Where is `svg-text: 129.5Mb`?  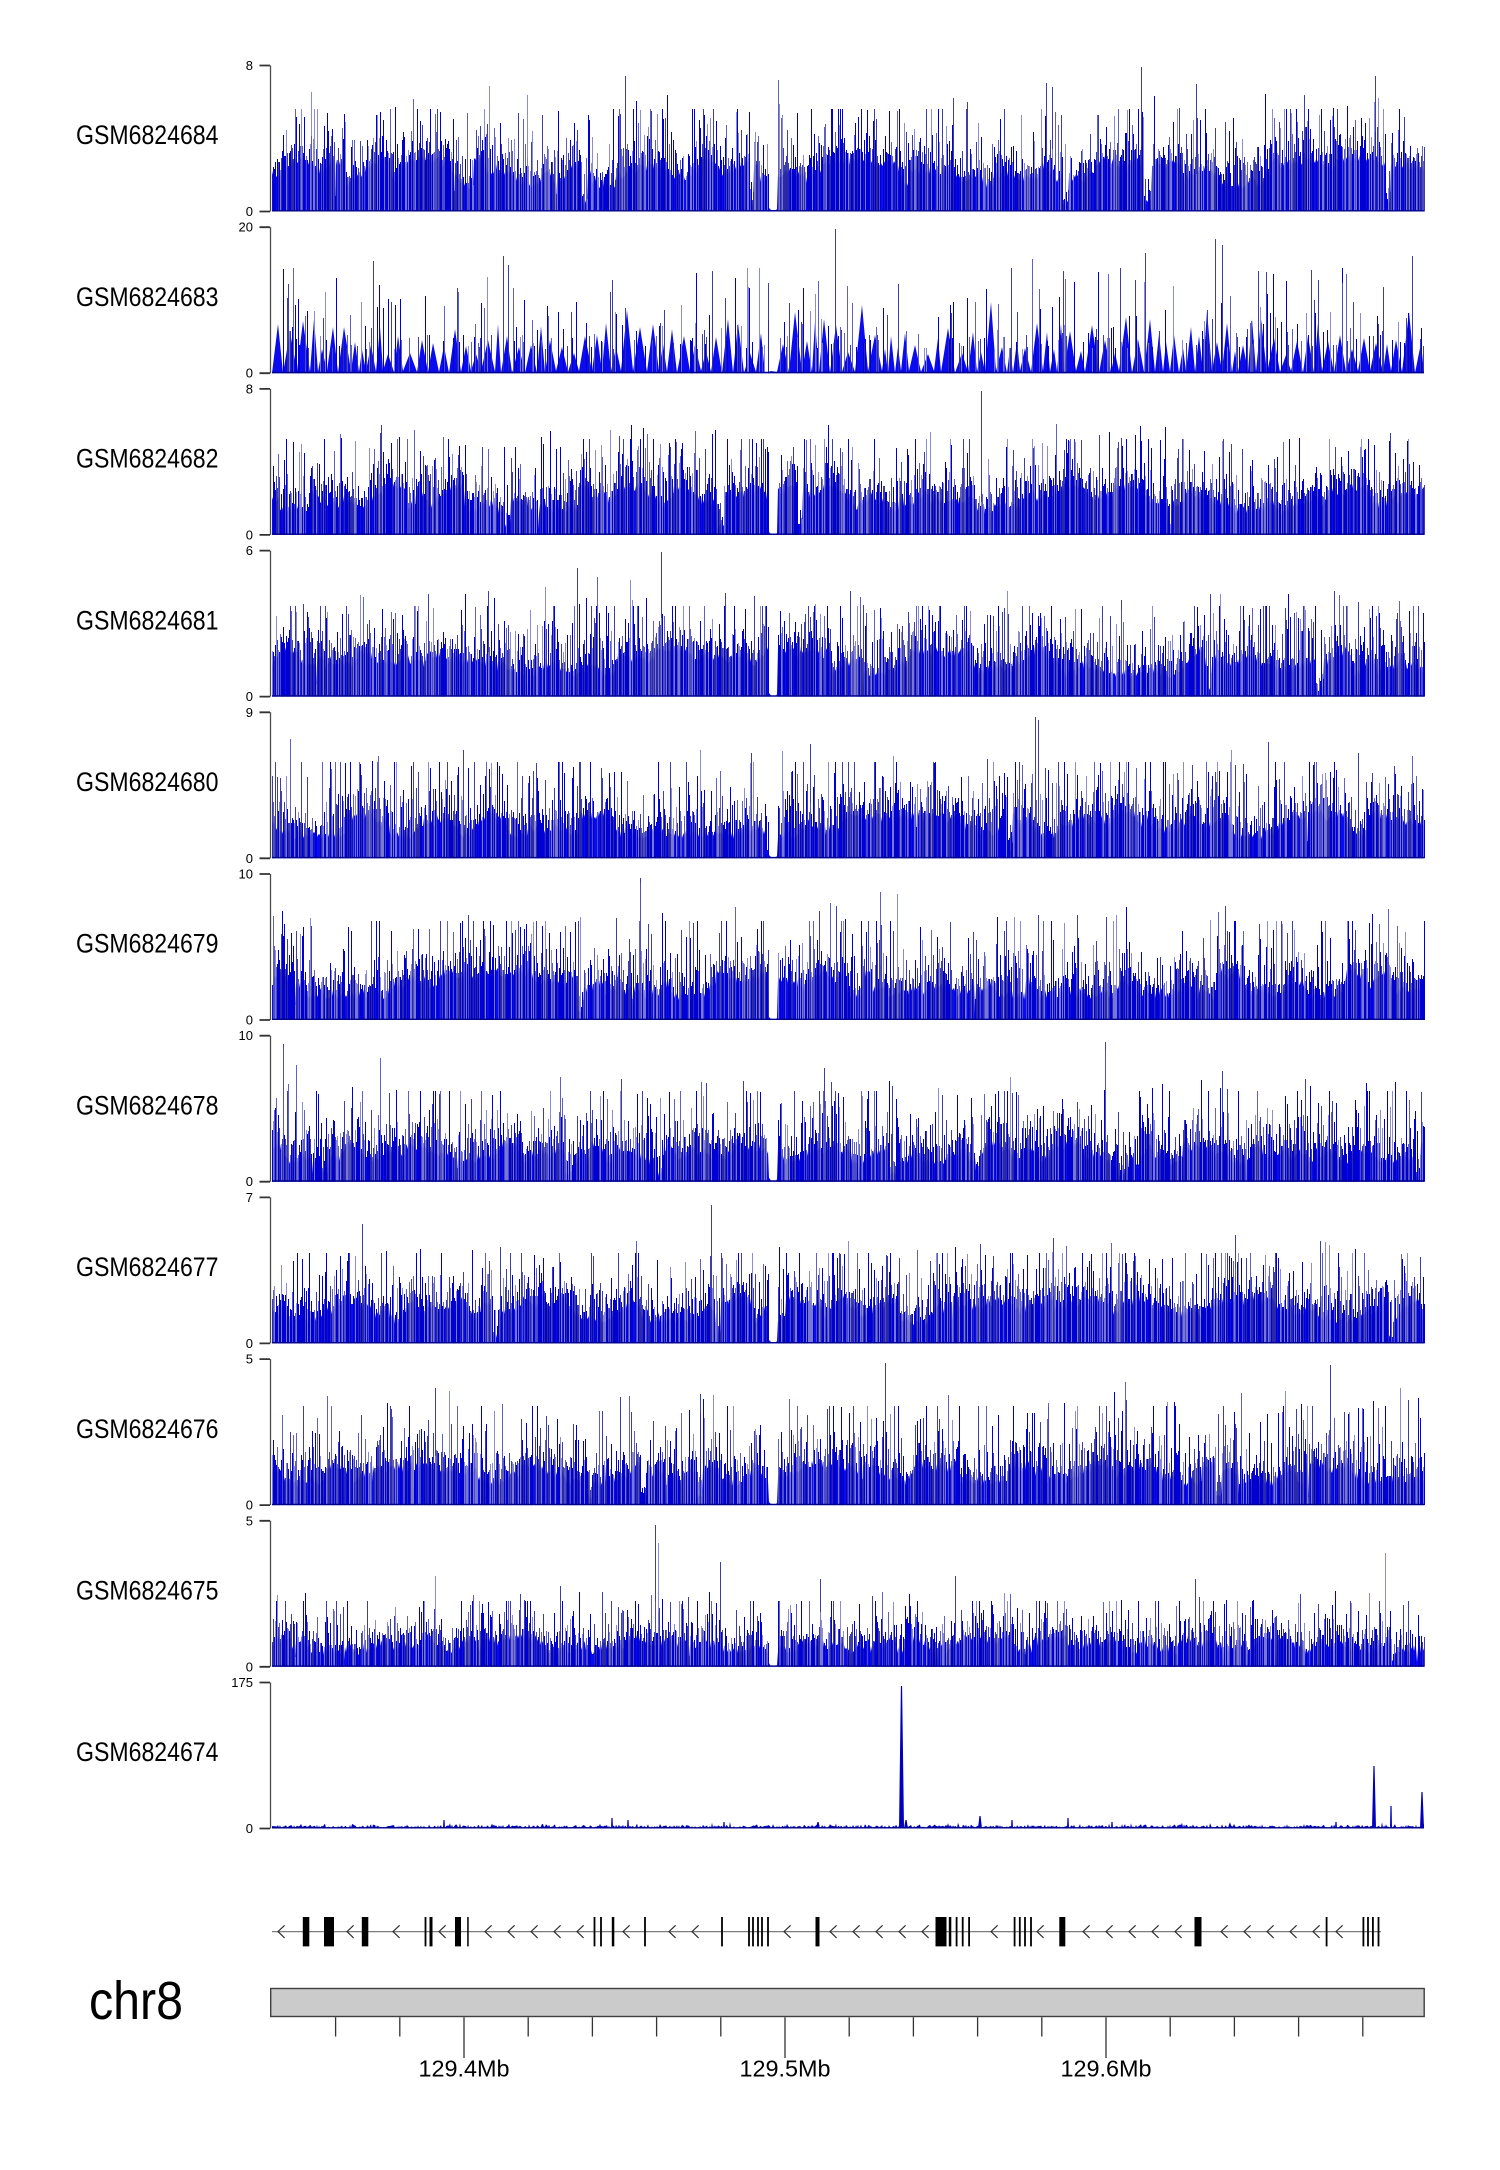 svg-text: 129.5Mb is located at coordinates (784, 2069).